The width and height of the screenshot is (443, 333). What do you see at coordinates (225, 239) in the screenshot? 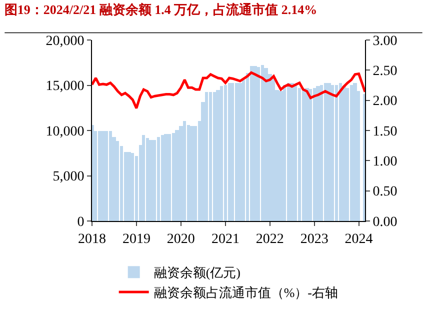
I see `x-tick-label: 2021` at bounding box center [225, 239].